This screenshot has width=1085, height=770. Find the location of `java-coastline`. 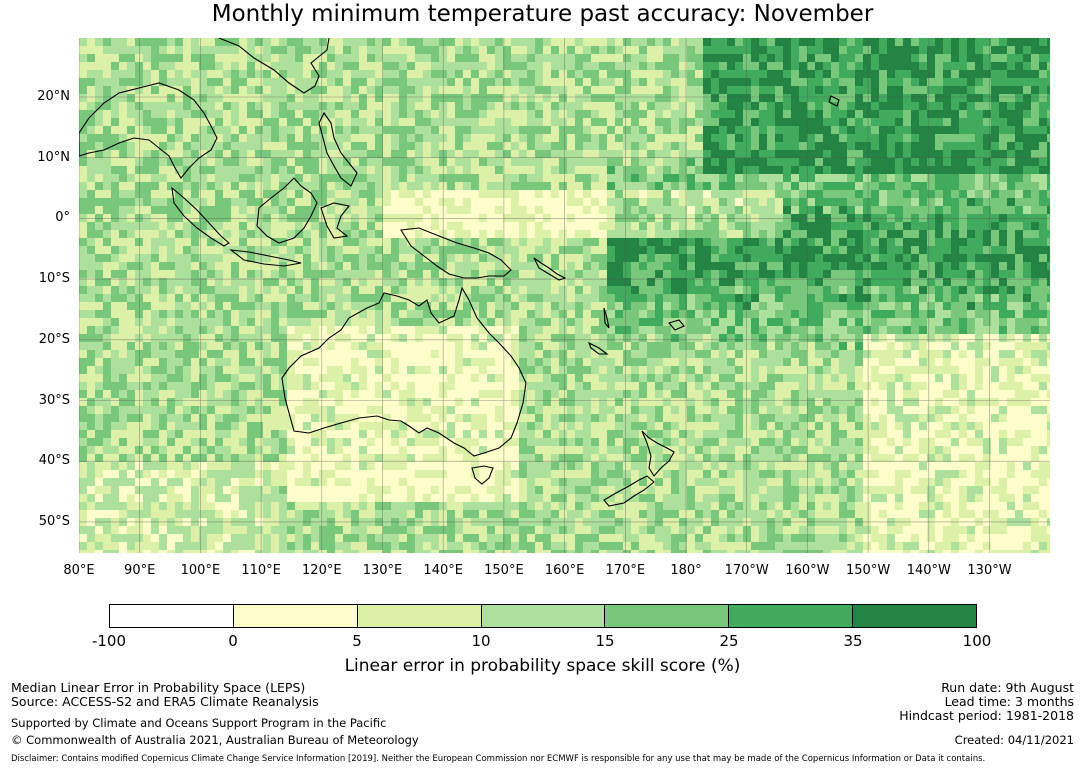

java-coastline is located at coordinates (265, 258).